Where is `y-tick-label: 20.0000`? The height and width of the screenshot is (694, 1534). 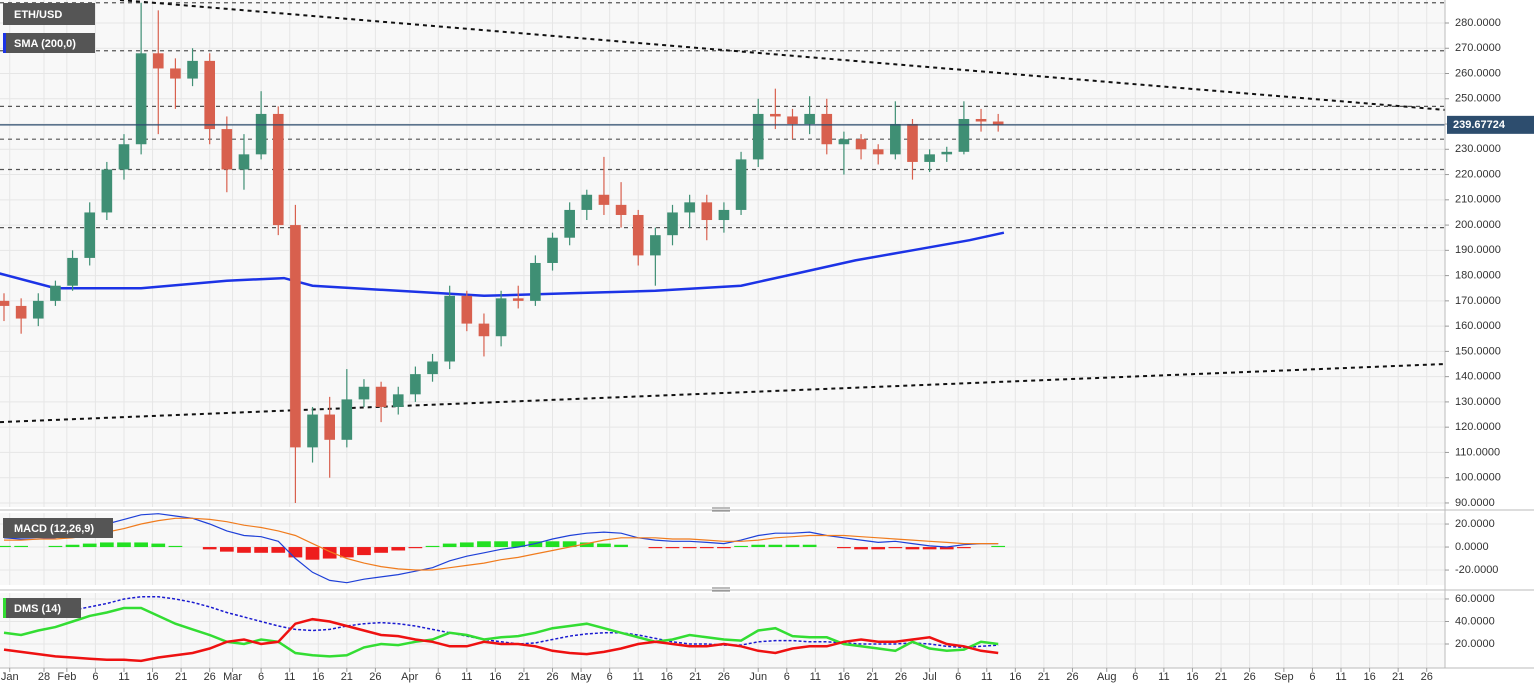 y-tick-label: 20.0000 is located at coordinates (1475, 644).